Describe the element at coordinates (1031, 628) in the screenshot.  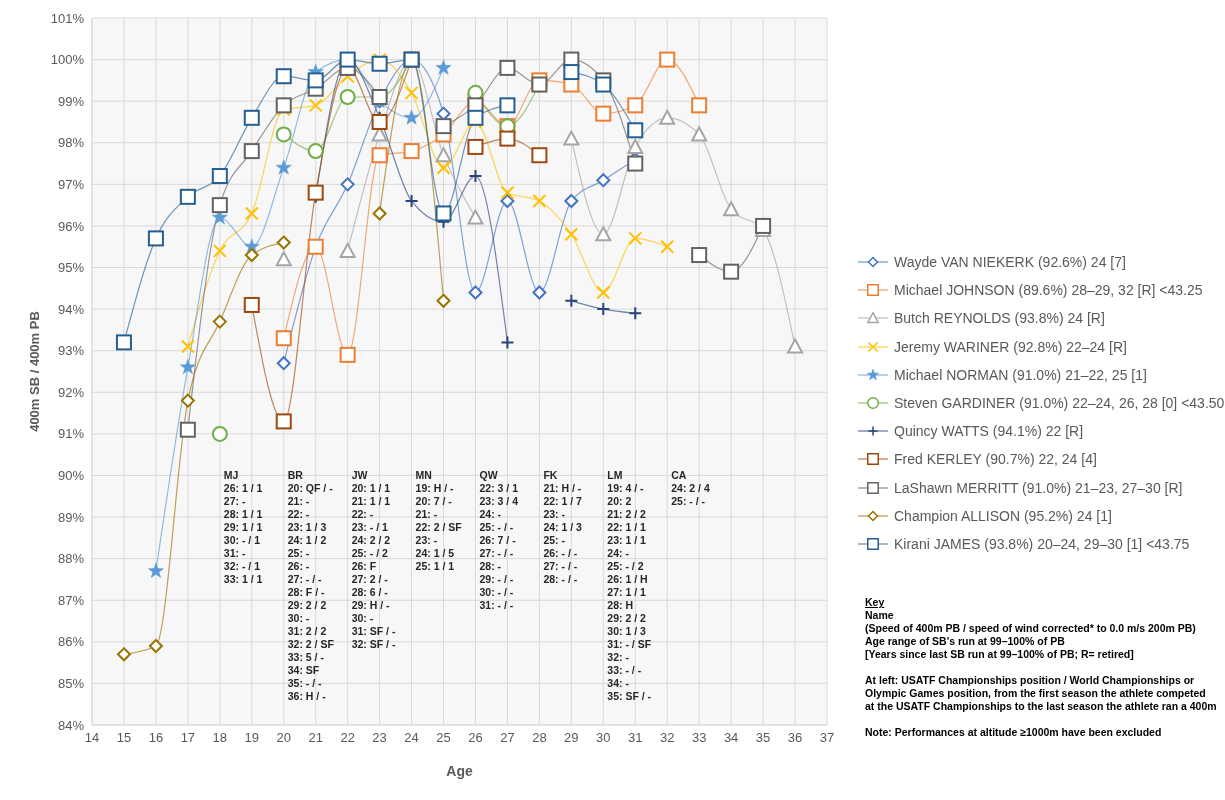
I see `text: Key Name (Speed of 400m PB / speed of wind corrected* to 0.0 m/s 200m PB) Age range of SB's run at 99–100% of PB [Years since last SB run at 99–100% of PB; R= retired]` at that location.